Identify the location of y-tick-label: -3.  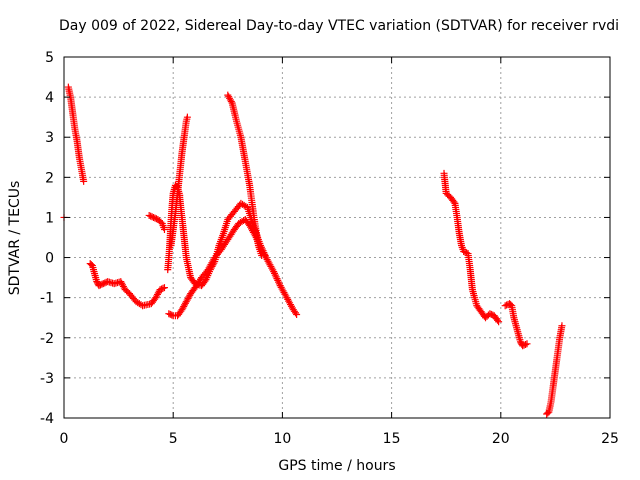
(47, 379).